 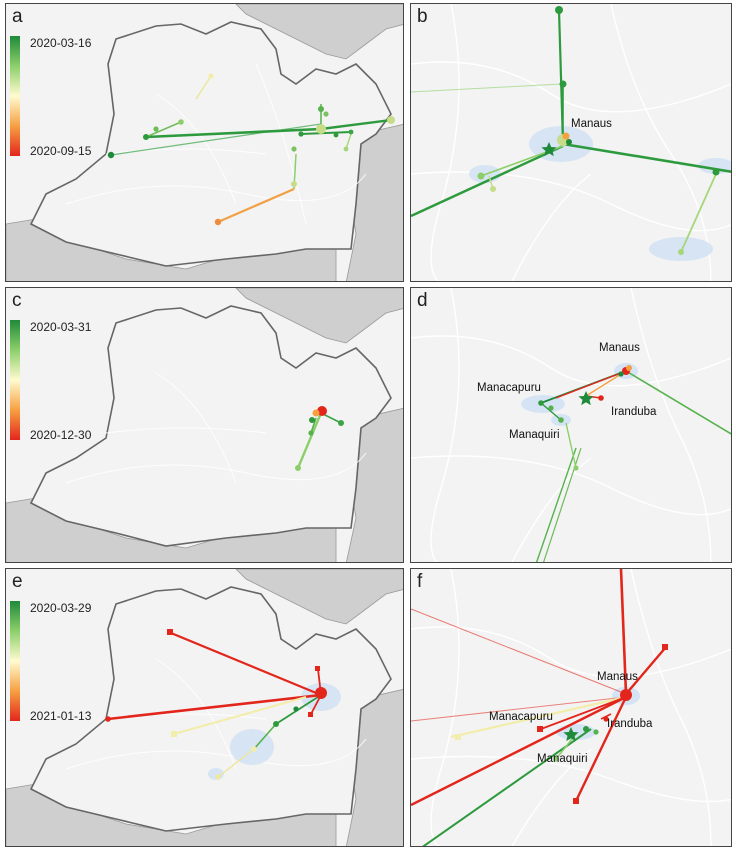 What do you see at coordinates (630, 724) in the screenshot?
I see `city-label-iranduba-f: Iranduba` at bounding box center [630, 724].